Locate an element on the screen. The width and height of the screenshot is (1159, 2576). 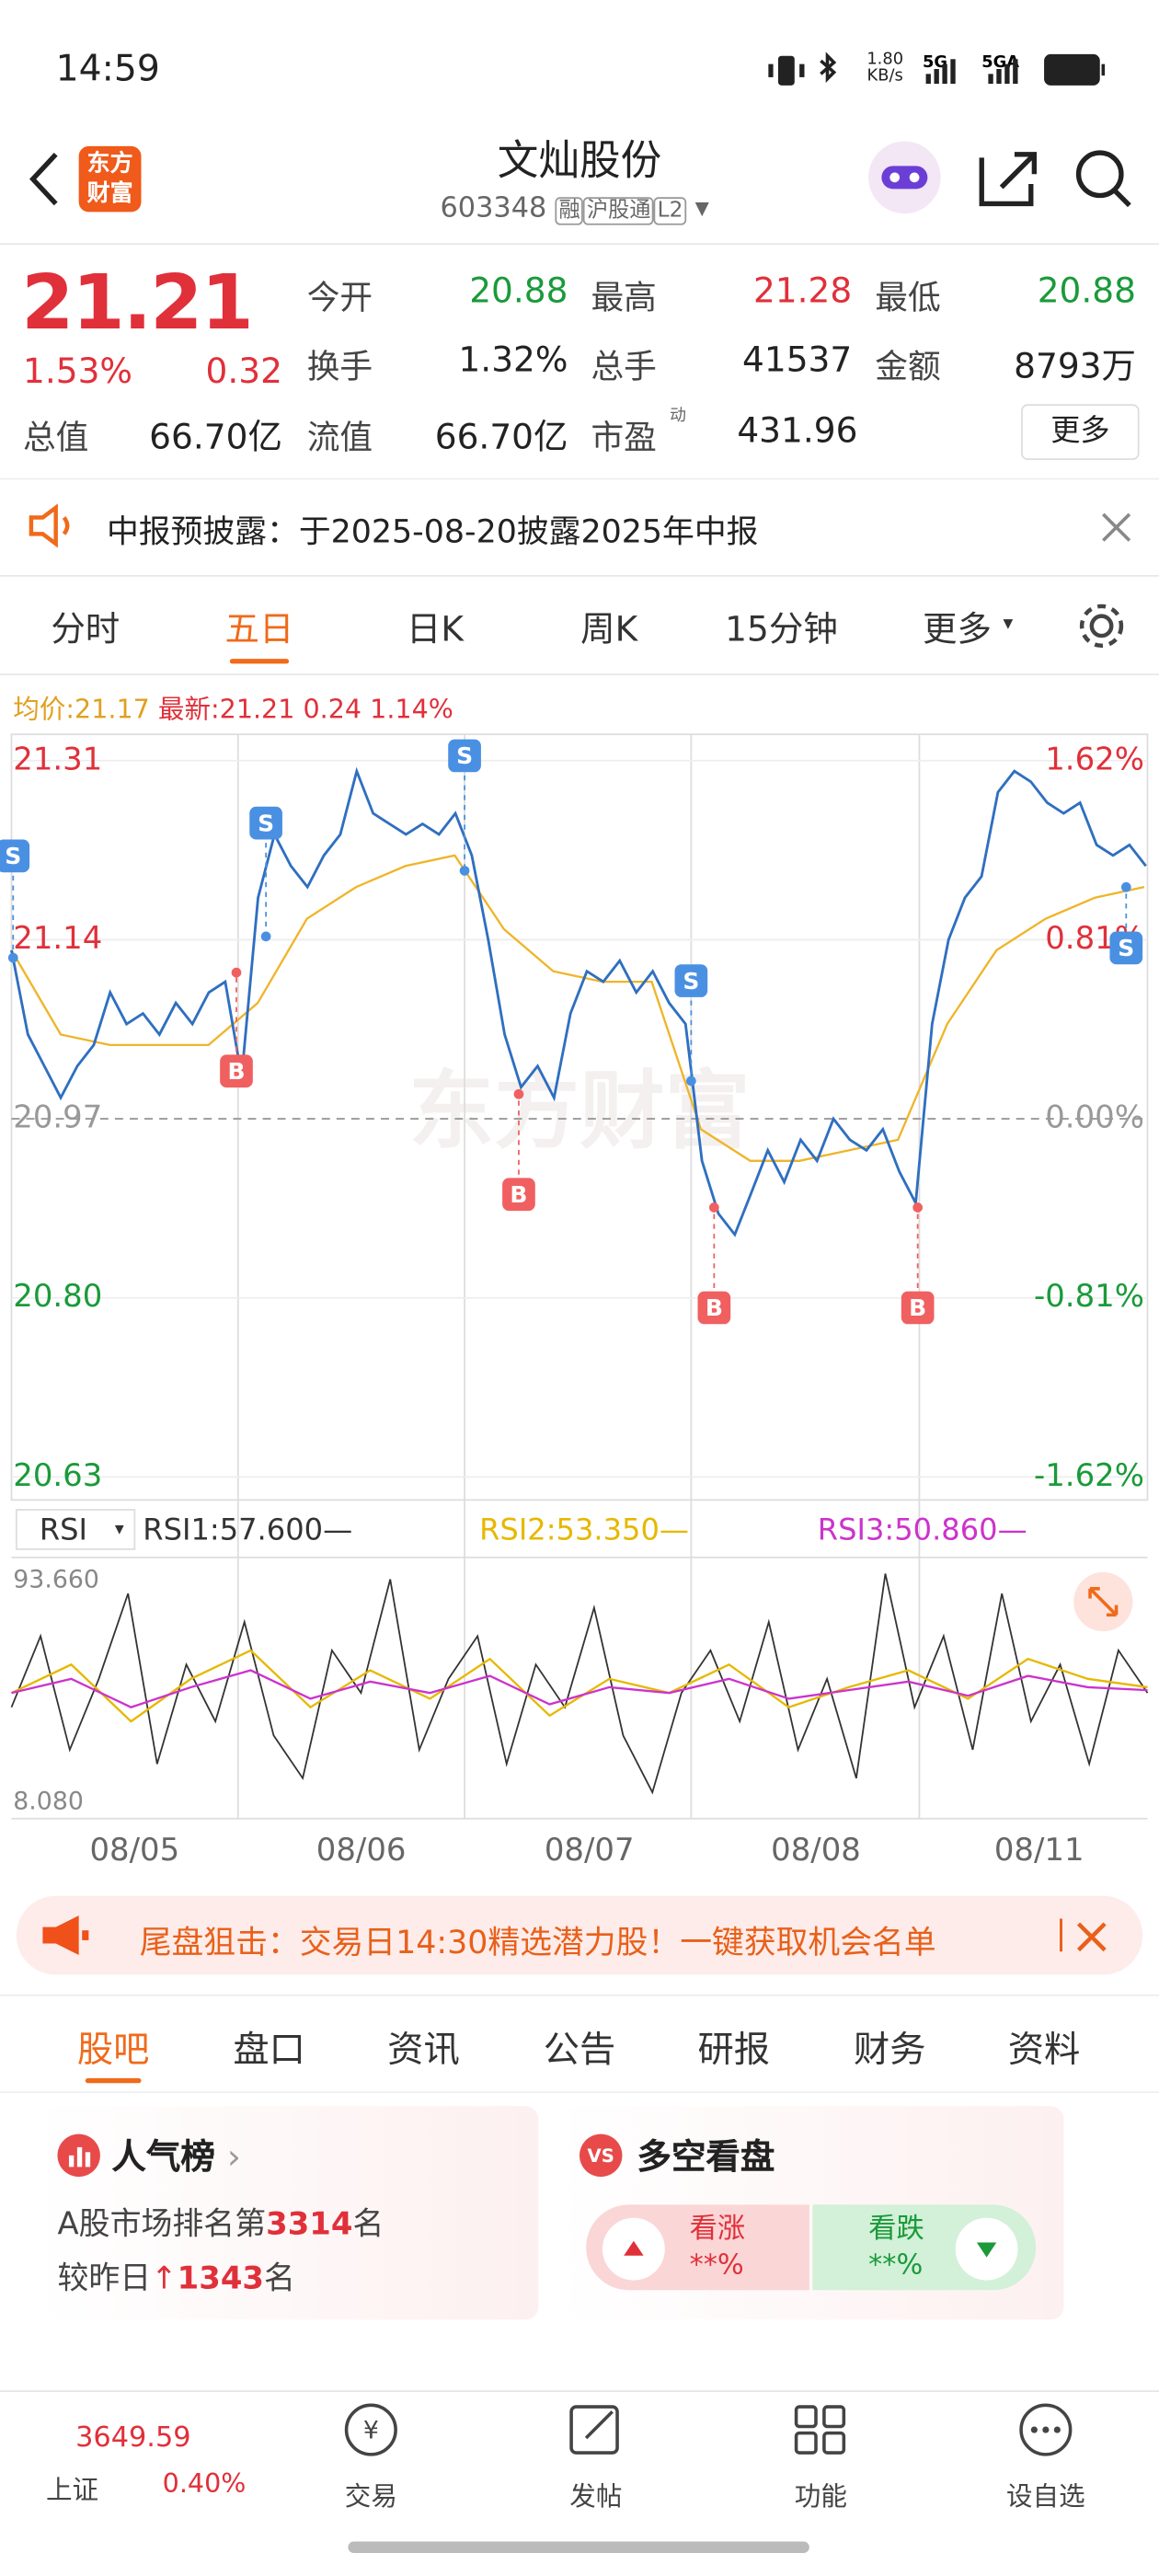
logo-line: 东方 is located at coordinates (109, 164).